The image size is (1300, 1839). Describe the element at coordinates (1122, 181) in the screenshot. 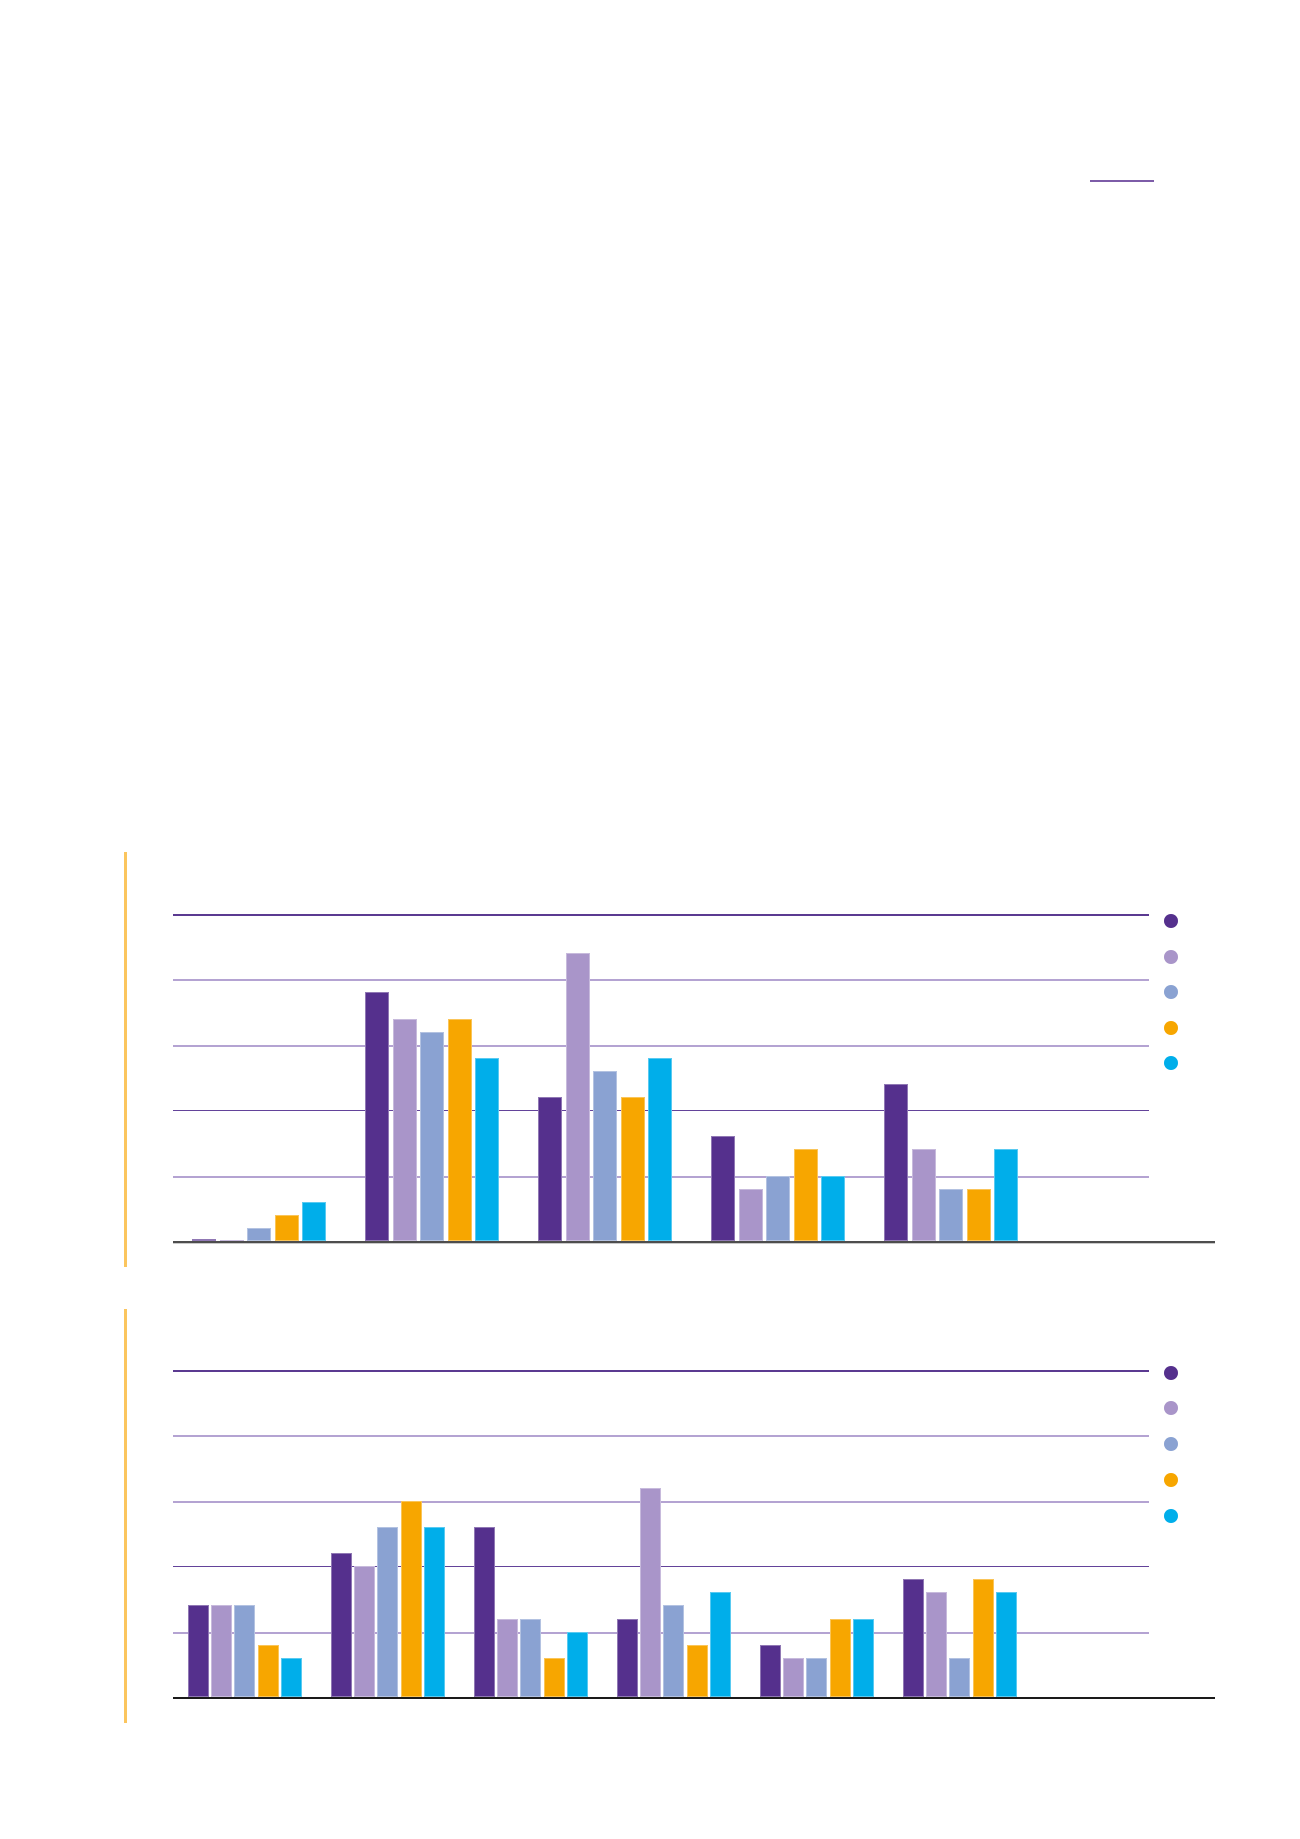

I see `link-underline` at that location.